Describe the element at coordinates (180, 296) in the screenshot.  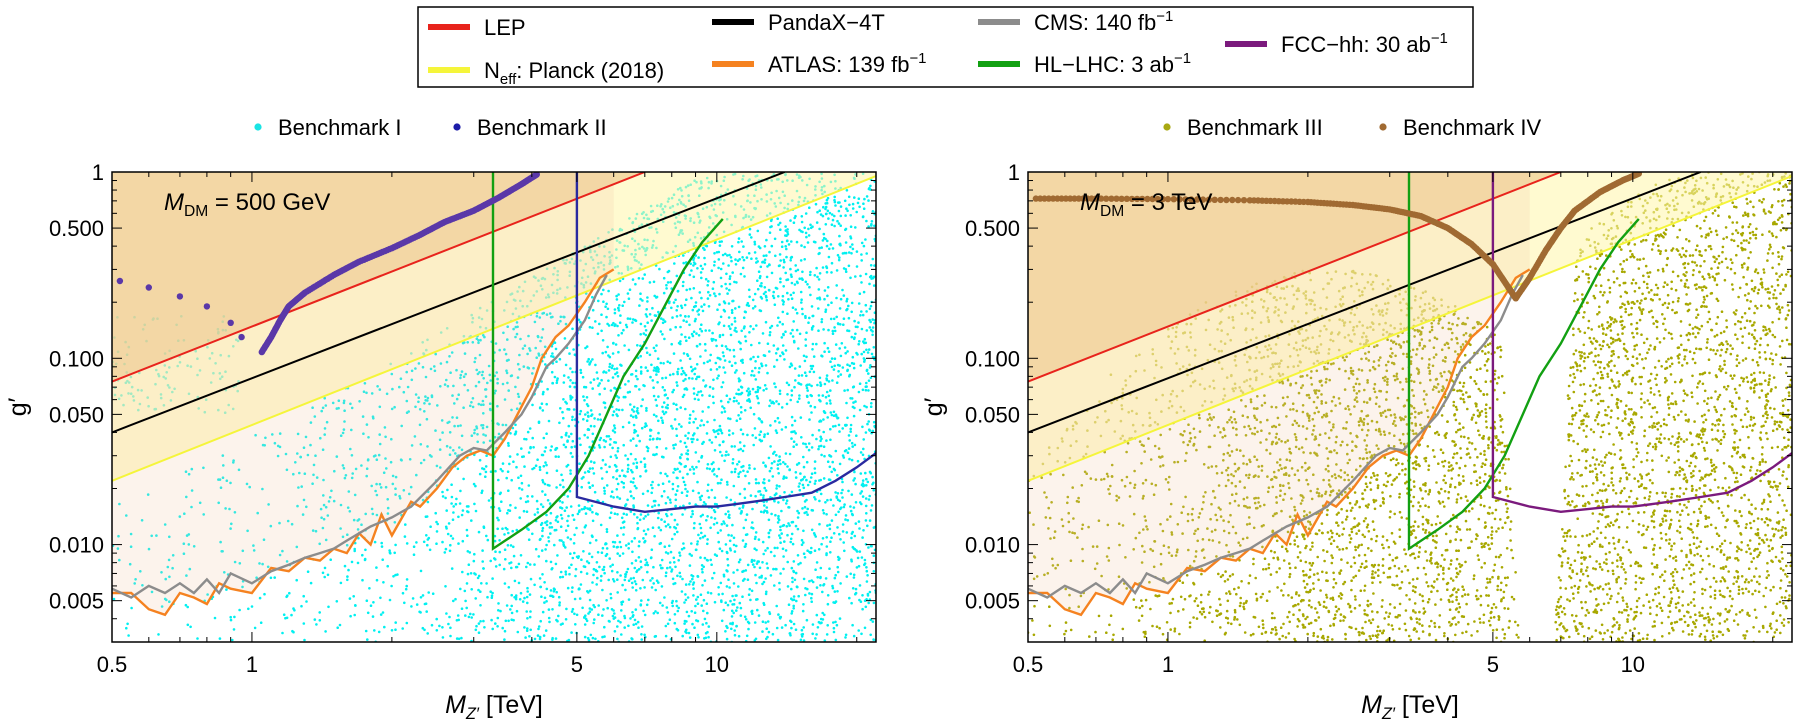
I see `benchmark-point` at that location.